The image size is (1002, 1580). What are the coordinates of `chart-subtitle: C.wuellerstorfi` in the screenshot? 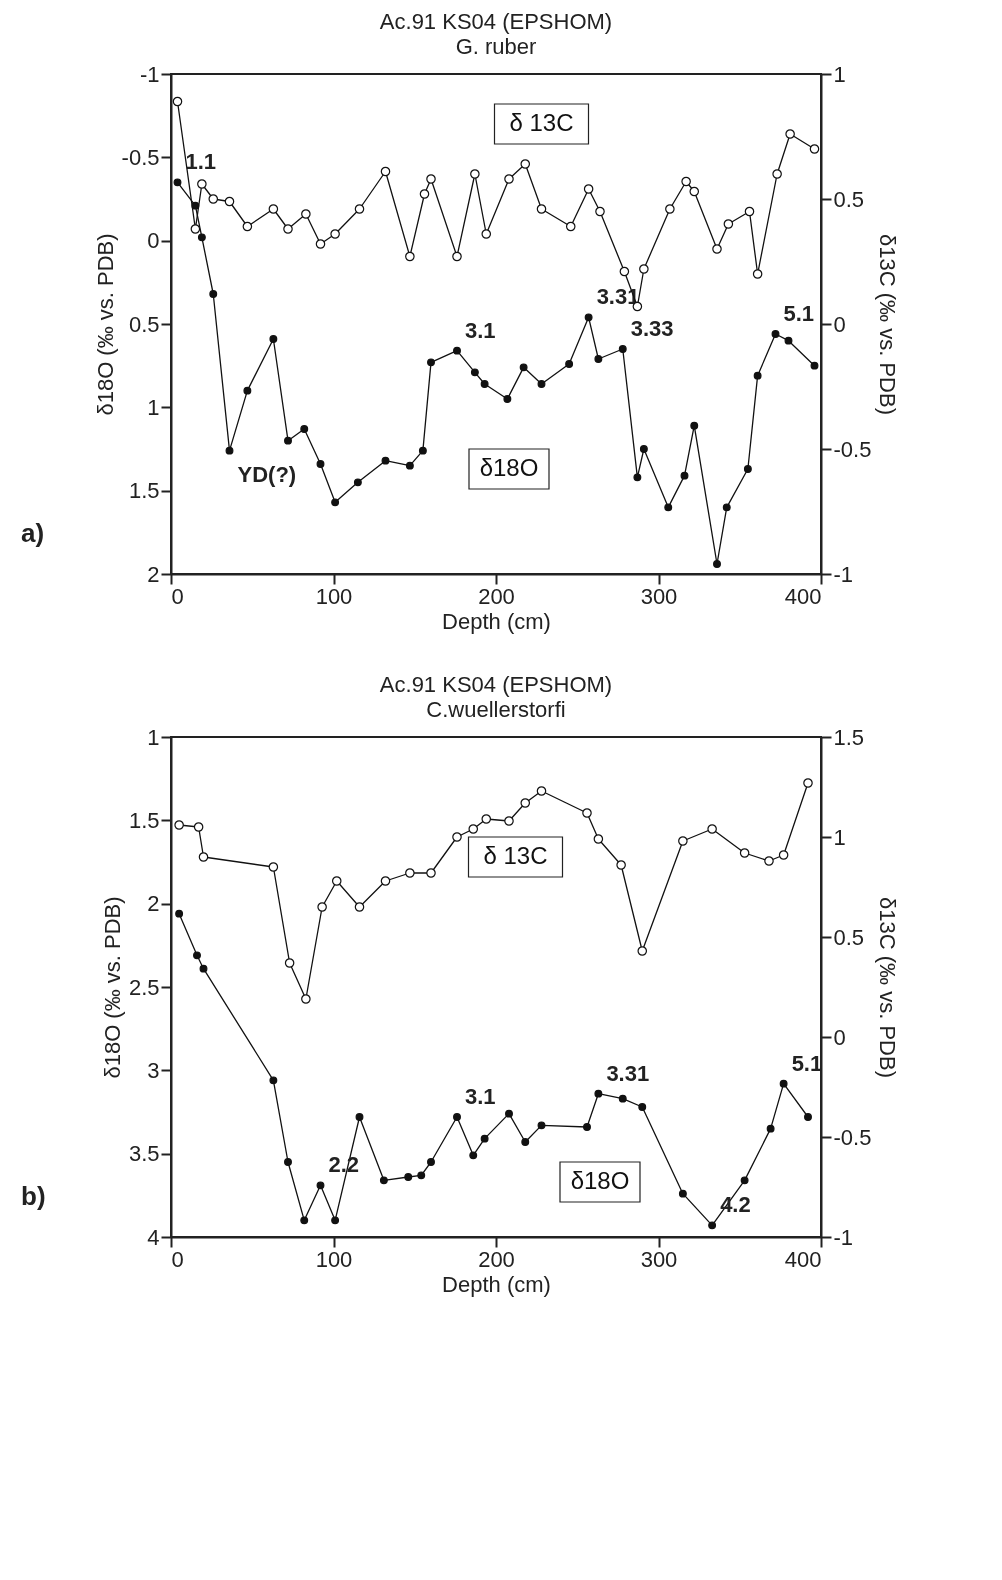 It's located at (496, 709).